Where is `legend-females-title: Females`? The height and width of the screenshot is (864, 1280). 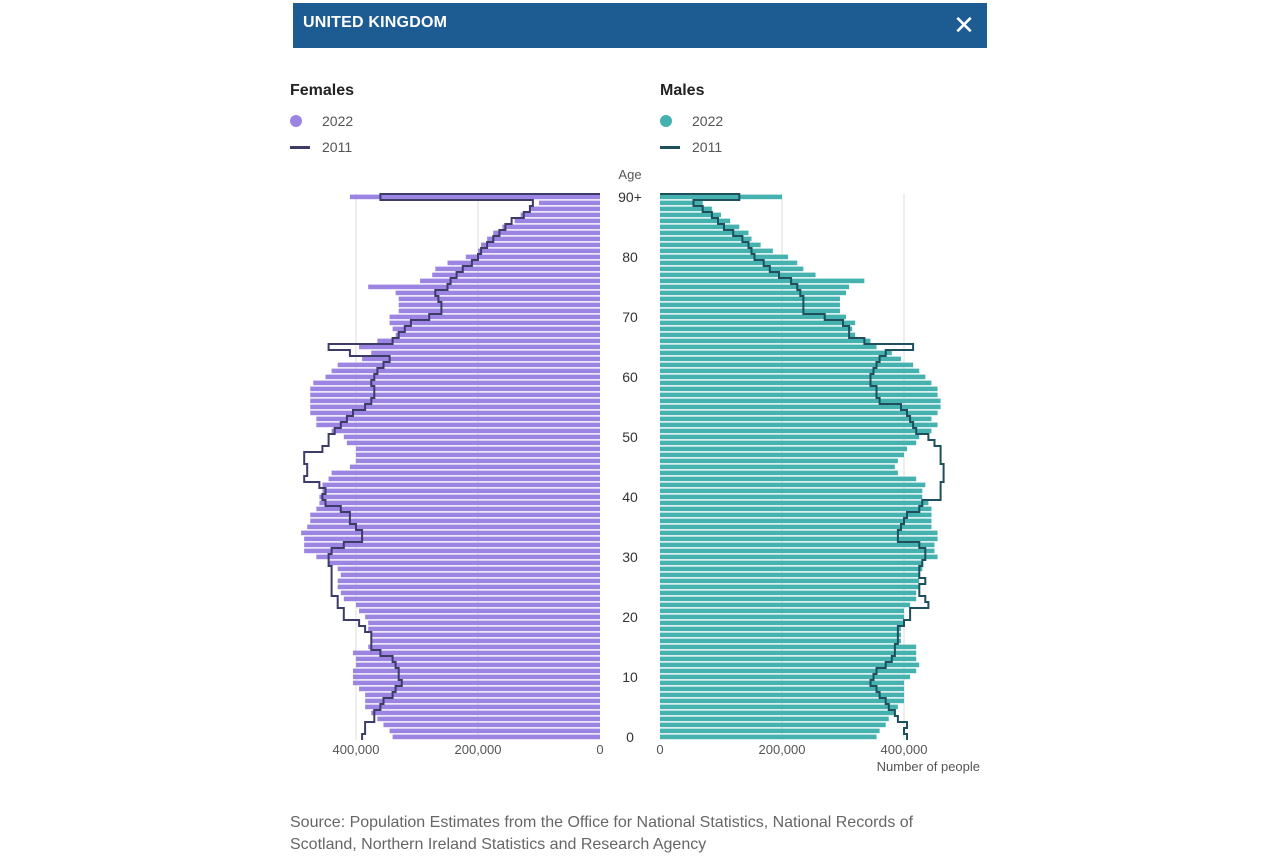 legend-females-title: Females is located at coordinates (322, 90).